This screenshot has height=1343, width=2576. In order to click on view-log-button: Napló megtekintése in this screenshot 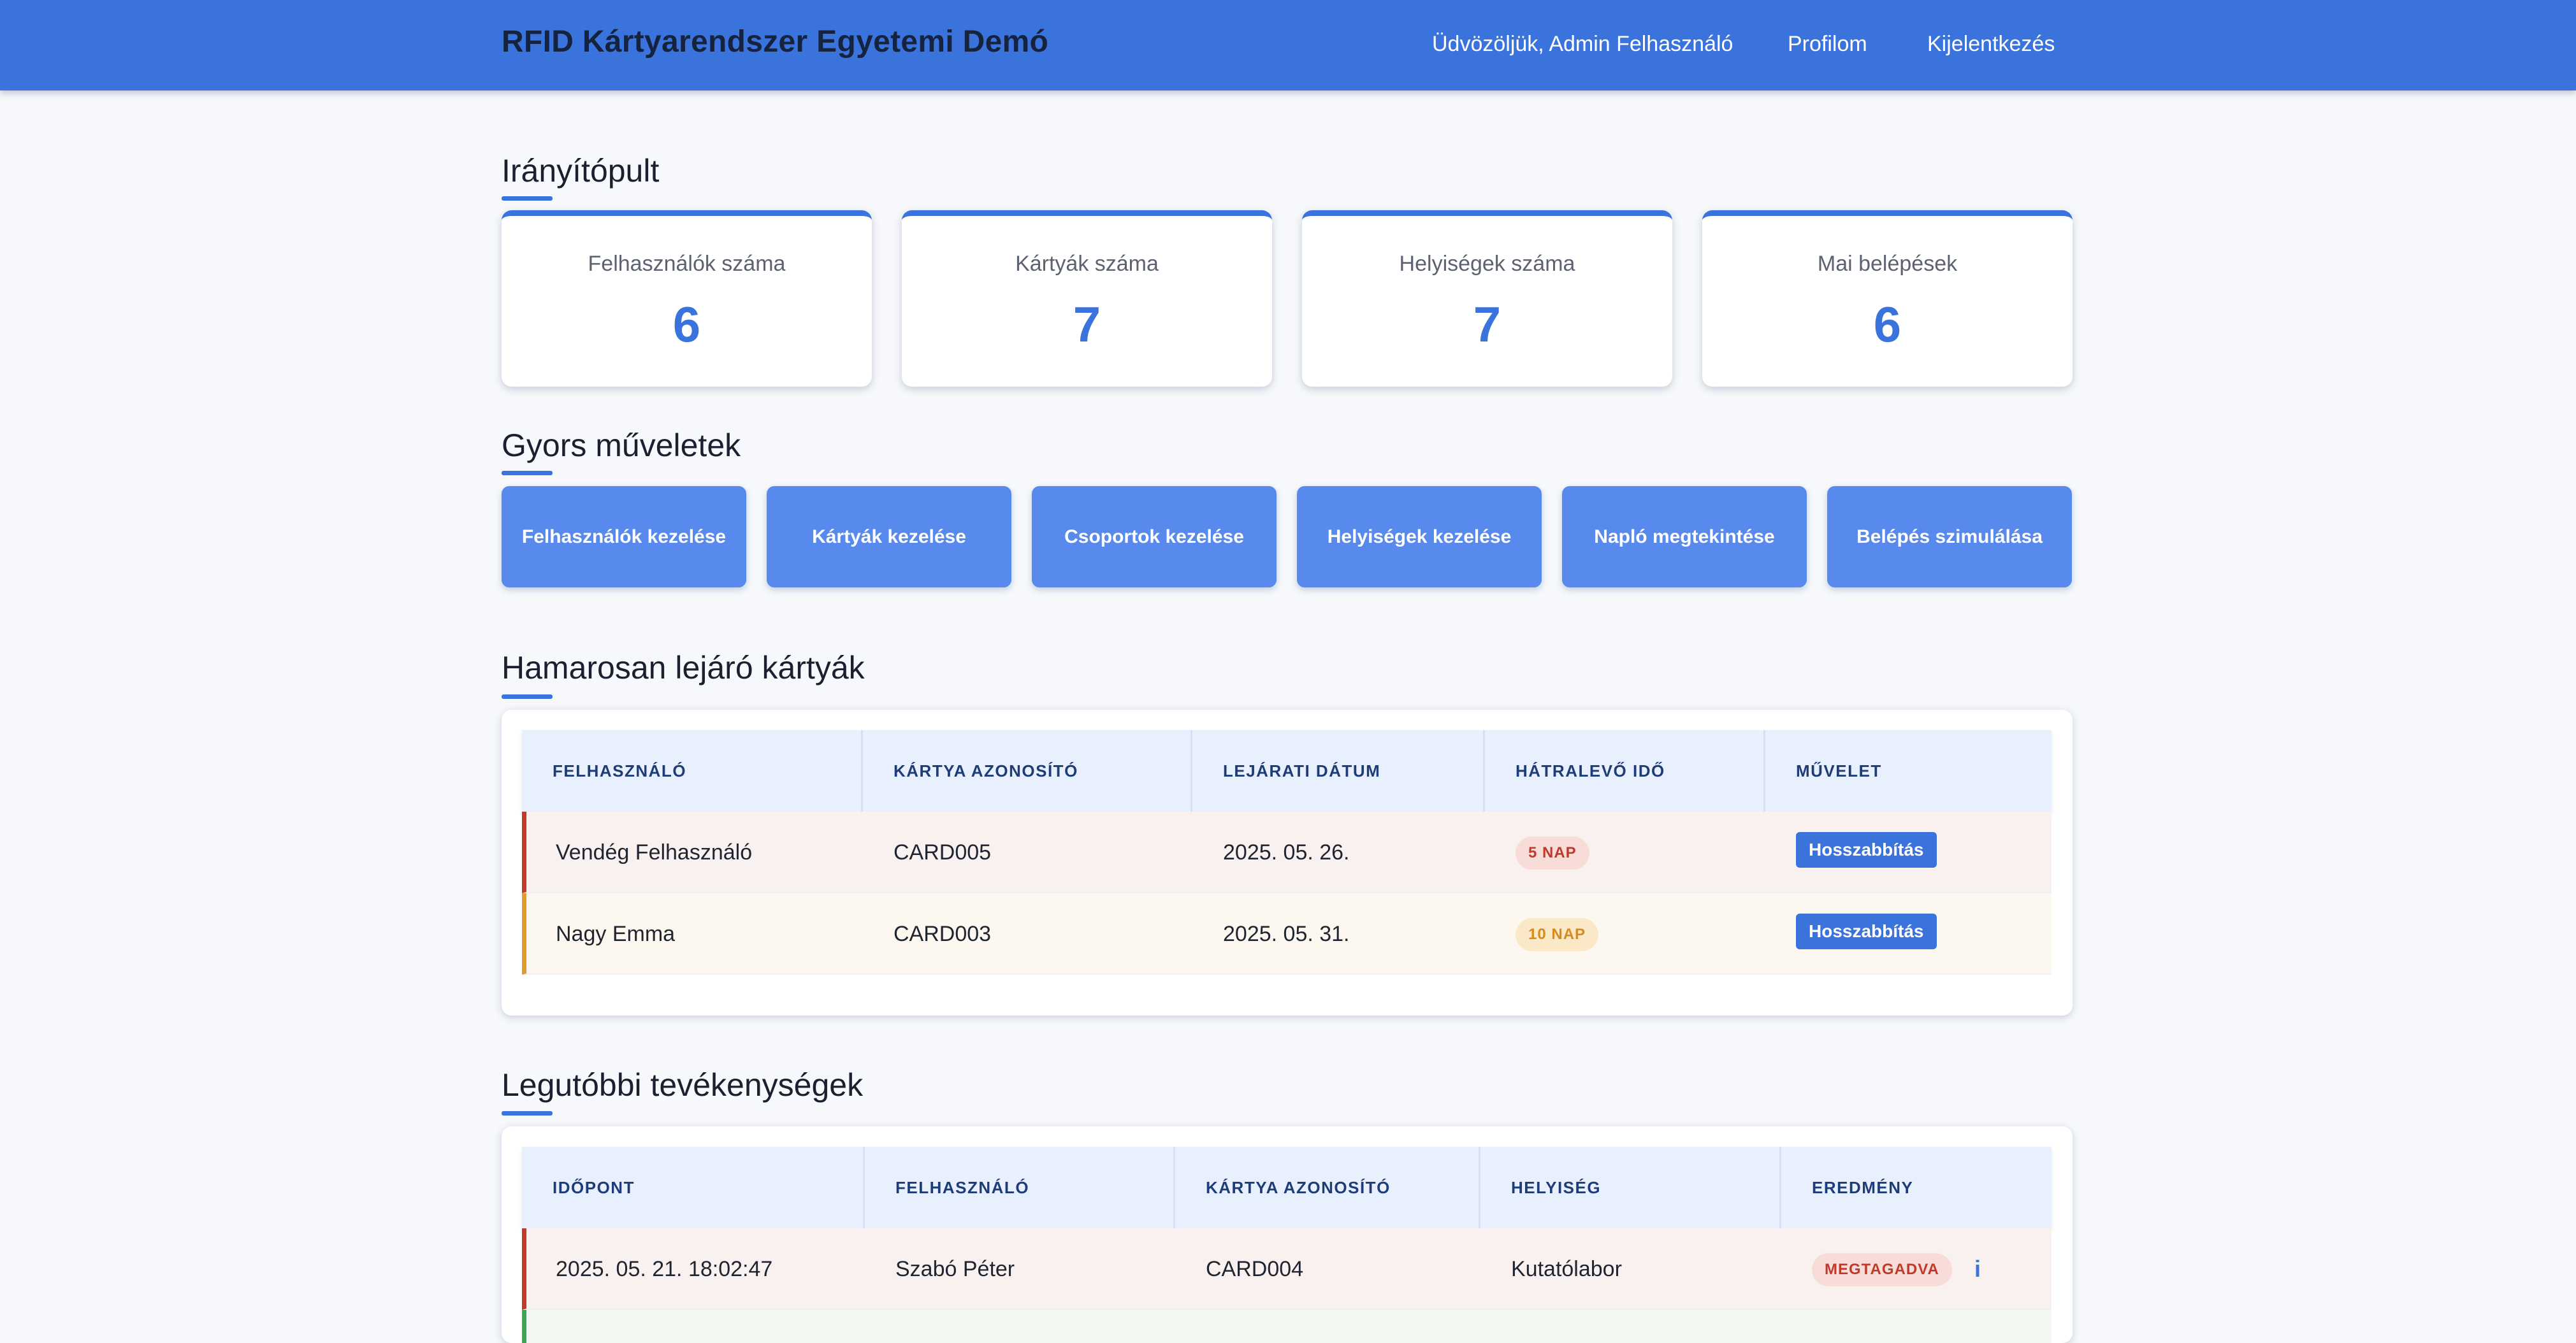, I will do `click(1684, 536)`.